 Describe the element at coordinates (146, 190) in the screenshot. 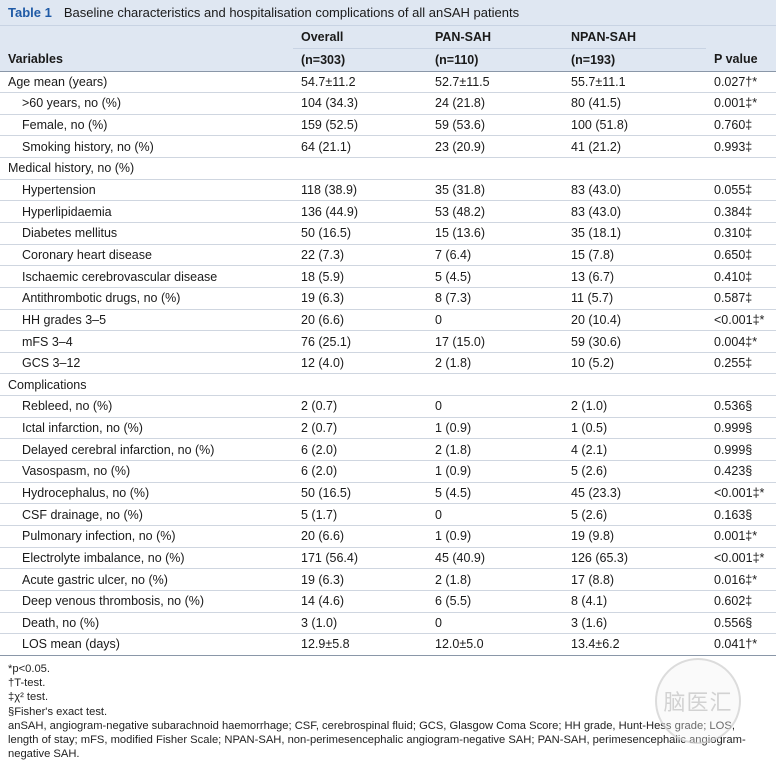

I see `row-label: Hypertension` at that location.